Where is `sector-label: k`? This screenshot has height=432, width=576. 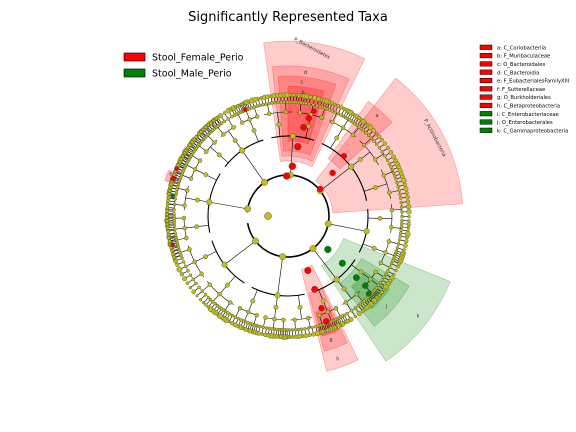
sector-label: k is located at coordinates (418, 317).